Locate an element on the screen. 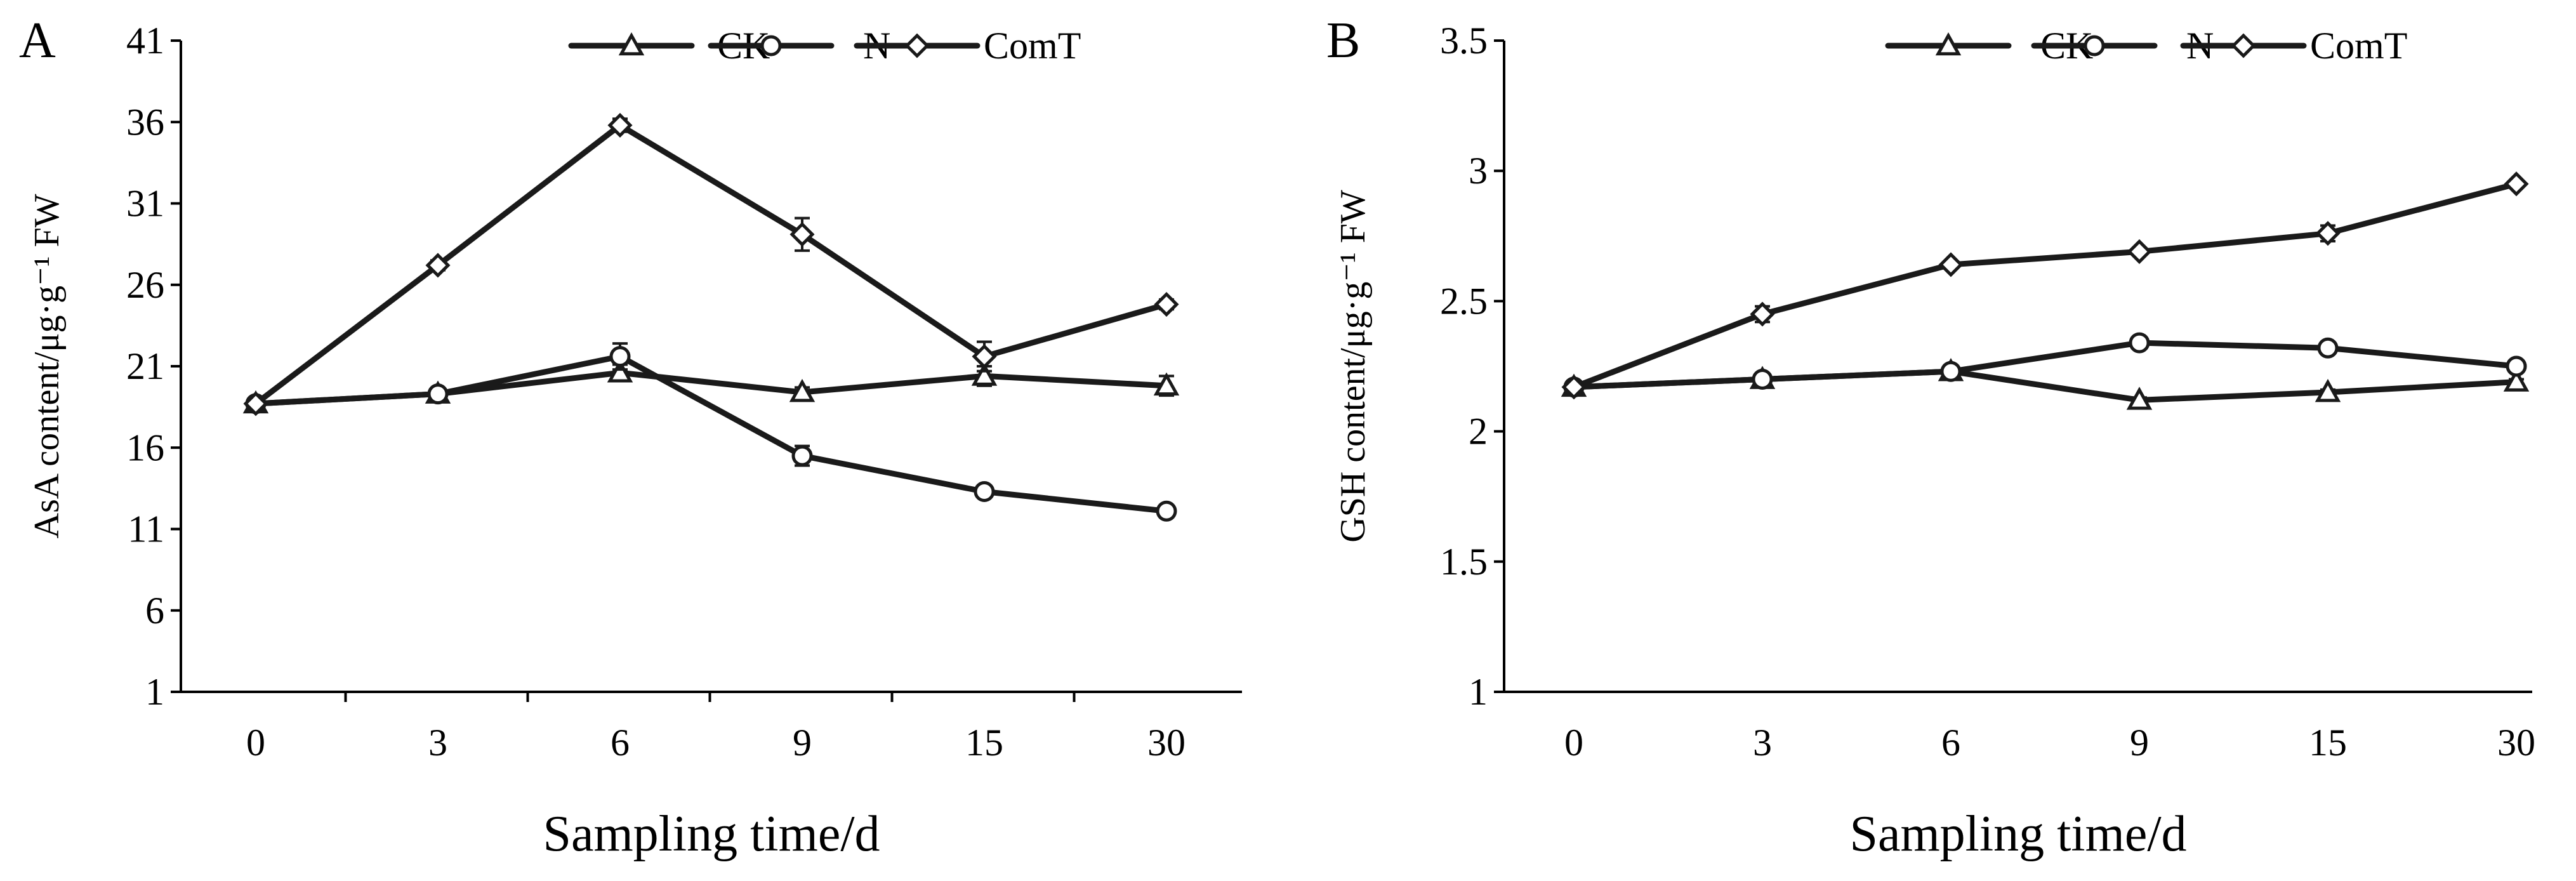 This screenshot has width=2576, height=881. y-tick-label: 2.5 is located at coordinates (1464, 301).